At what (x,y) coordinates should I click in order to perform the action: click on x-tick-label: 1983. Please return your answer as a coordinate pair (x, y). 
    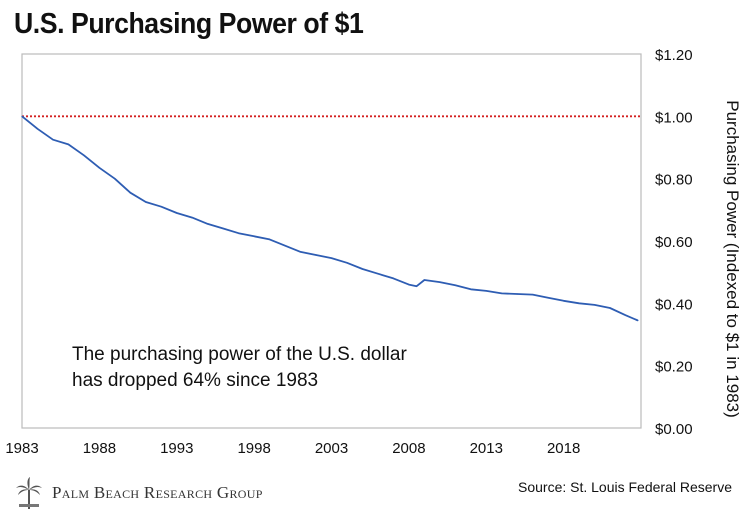
    Looking at the image, I should click on (21, 448).